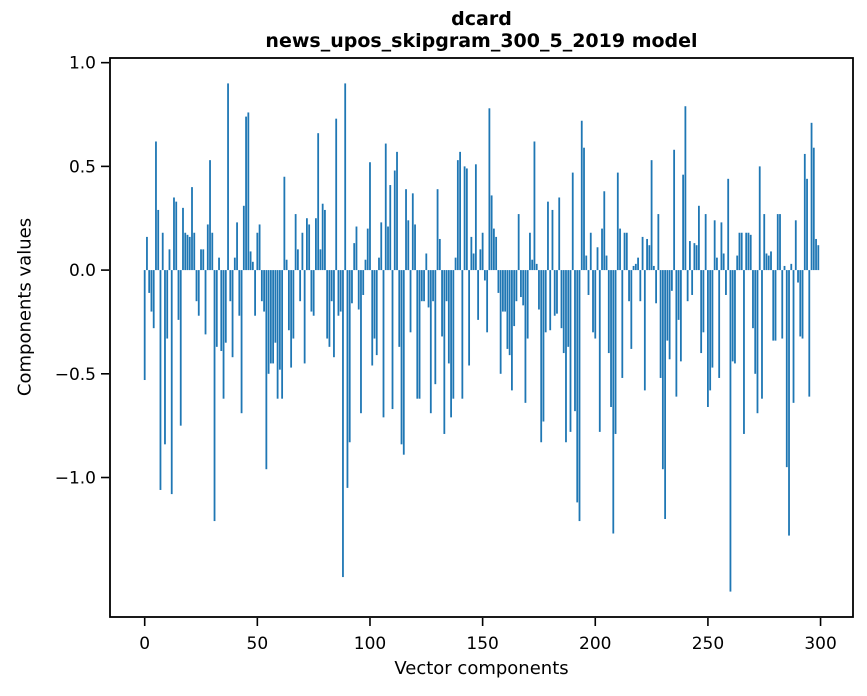 This screenshot has height=696, width=867. I want to click on y-tick-label: −1.0, so click(75, 479).